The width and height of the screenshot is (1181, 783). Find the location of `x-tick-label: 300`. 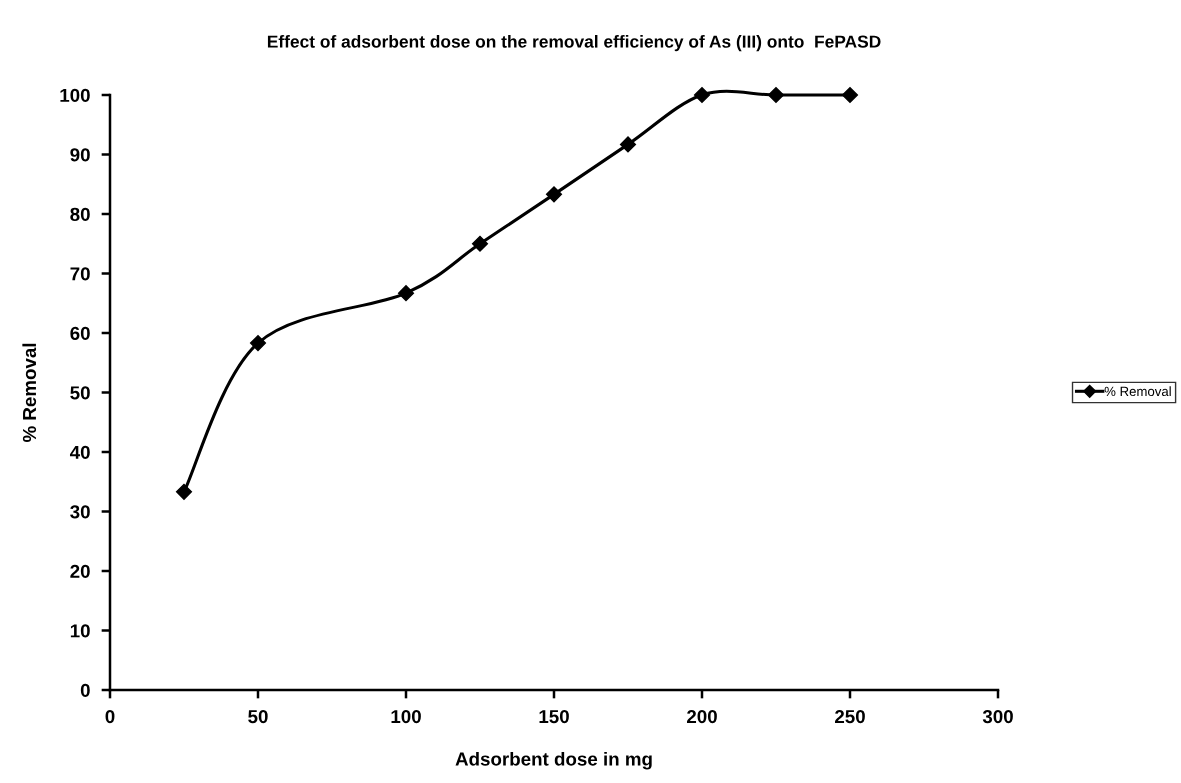

x-tick-label: 300 is located at coordinates (997, 716).